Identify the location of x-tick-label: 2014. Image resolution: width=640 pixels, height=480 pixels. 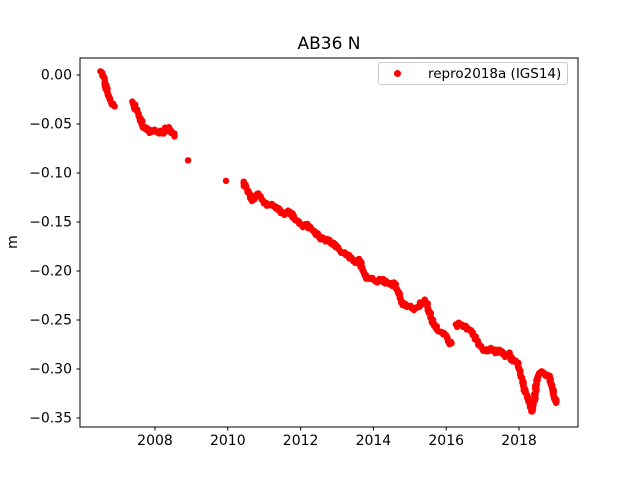
(374, 441).